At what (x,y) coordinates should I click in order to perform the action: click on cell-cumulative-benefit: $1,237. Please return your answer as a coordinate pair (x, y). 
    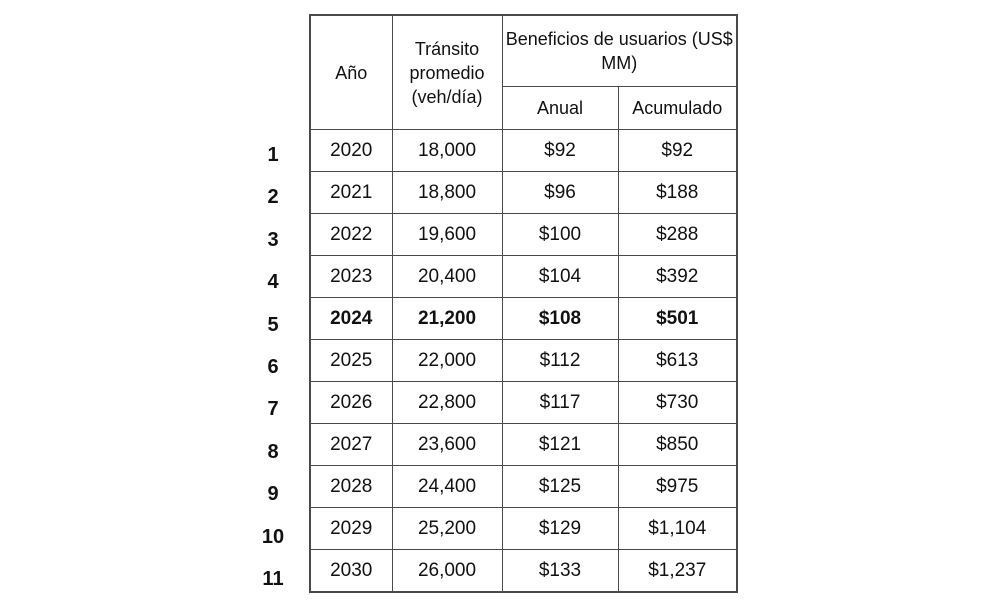
    Looking at the image, I should click on (677, 571).